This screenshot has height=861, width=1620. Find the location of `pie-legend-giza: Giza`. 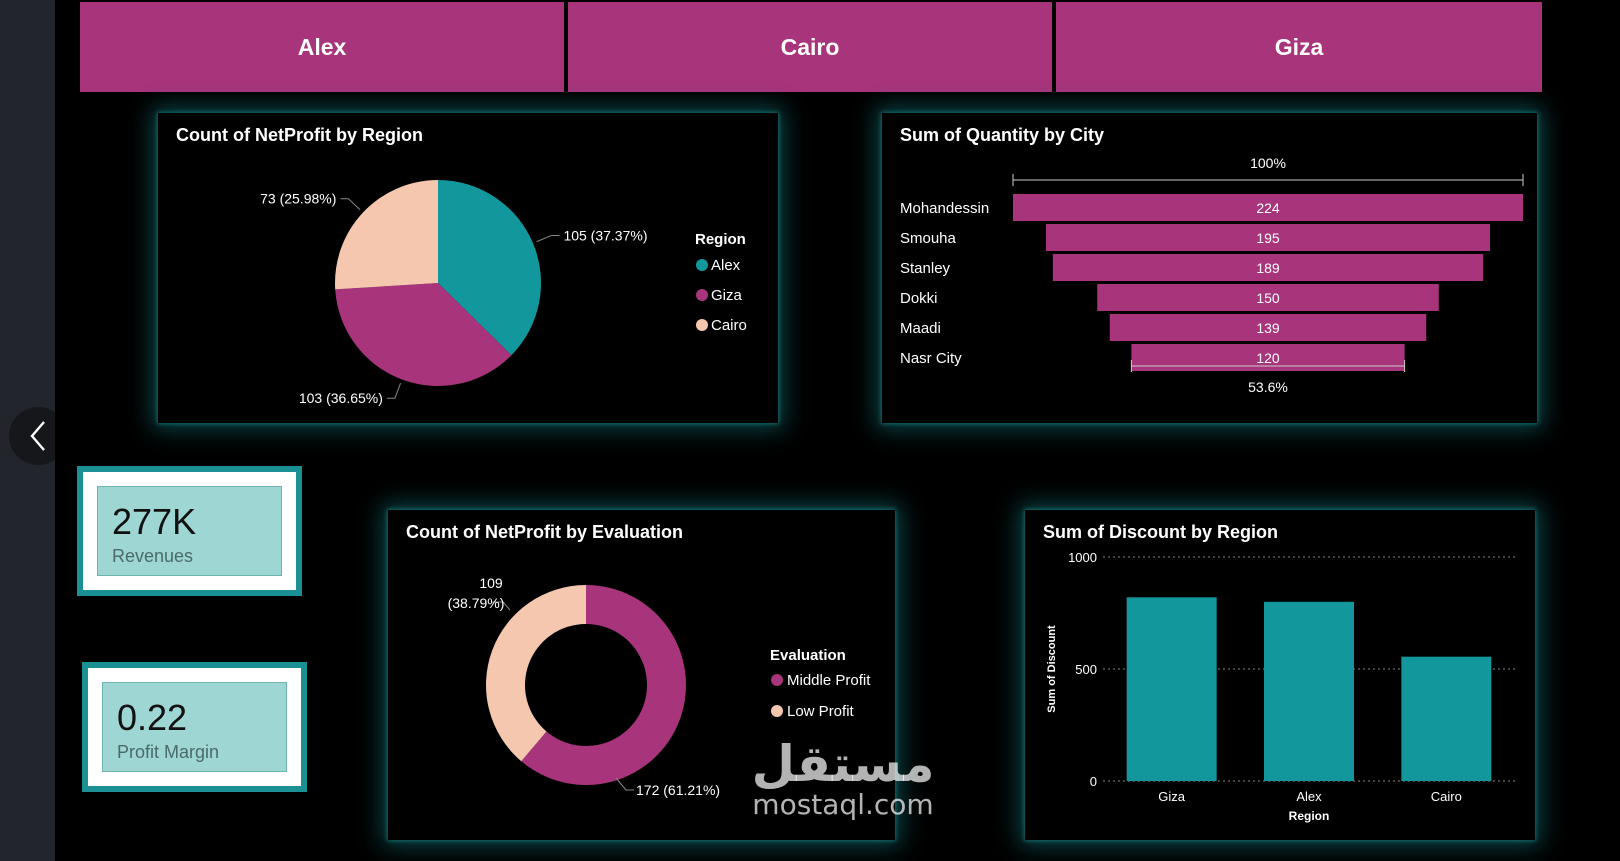

pie-legend-giza: Giza is located at coordinates (727, 295).